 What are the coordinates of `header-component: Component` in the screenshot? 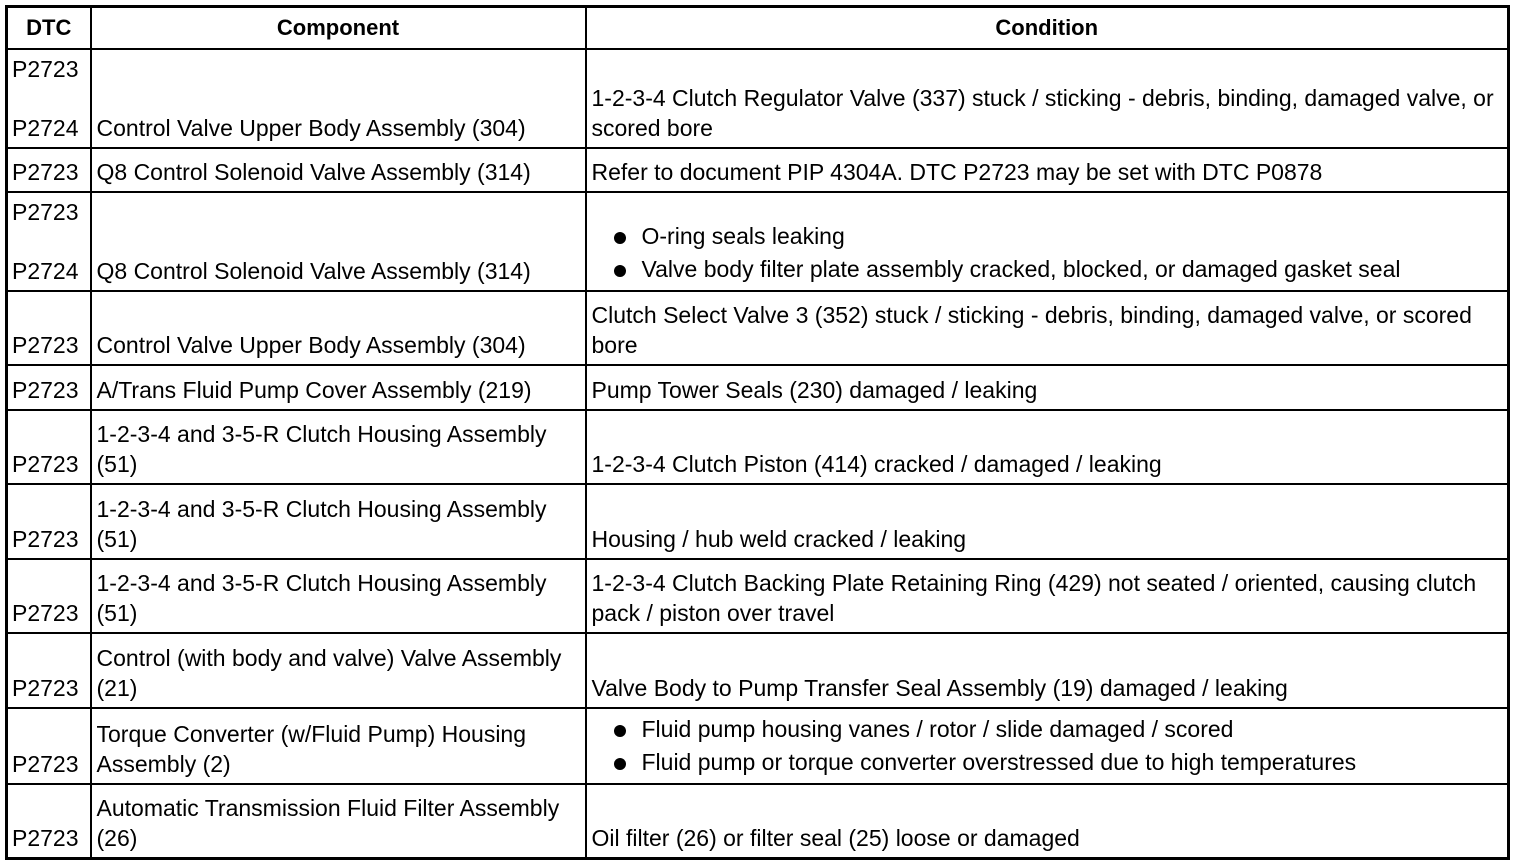 It's located at (338, 27).